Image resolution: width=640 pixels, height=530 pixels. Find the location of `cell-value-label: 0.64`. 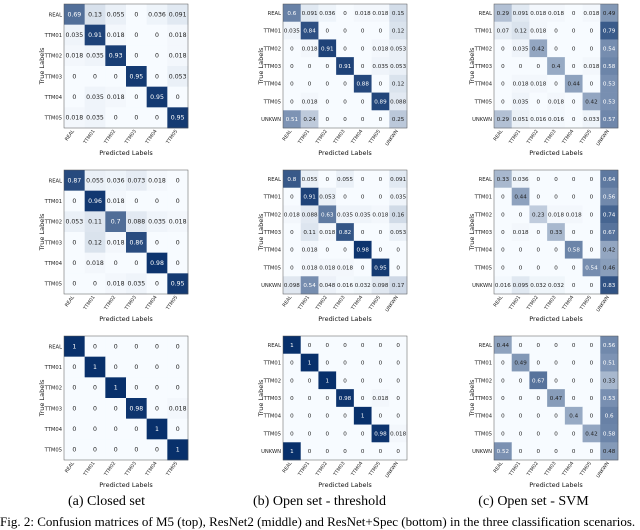

cell-value-label: 0.64 is located at coordinates (609, 180).